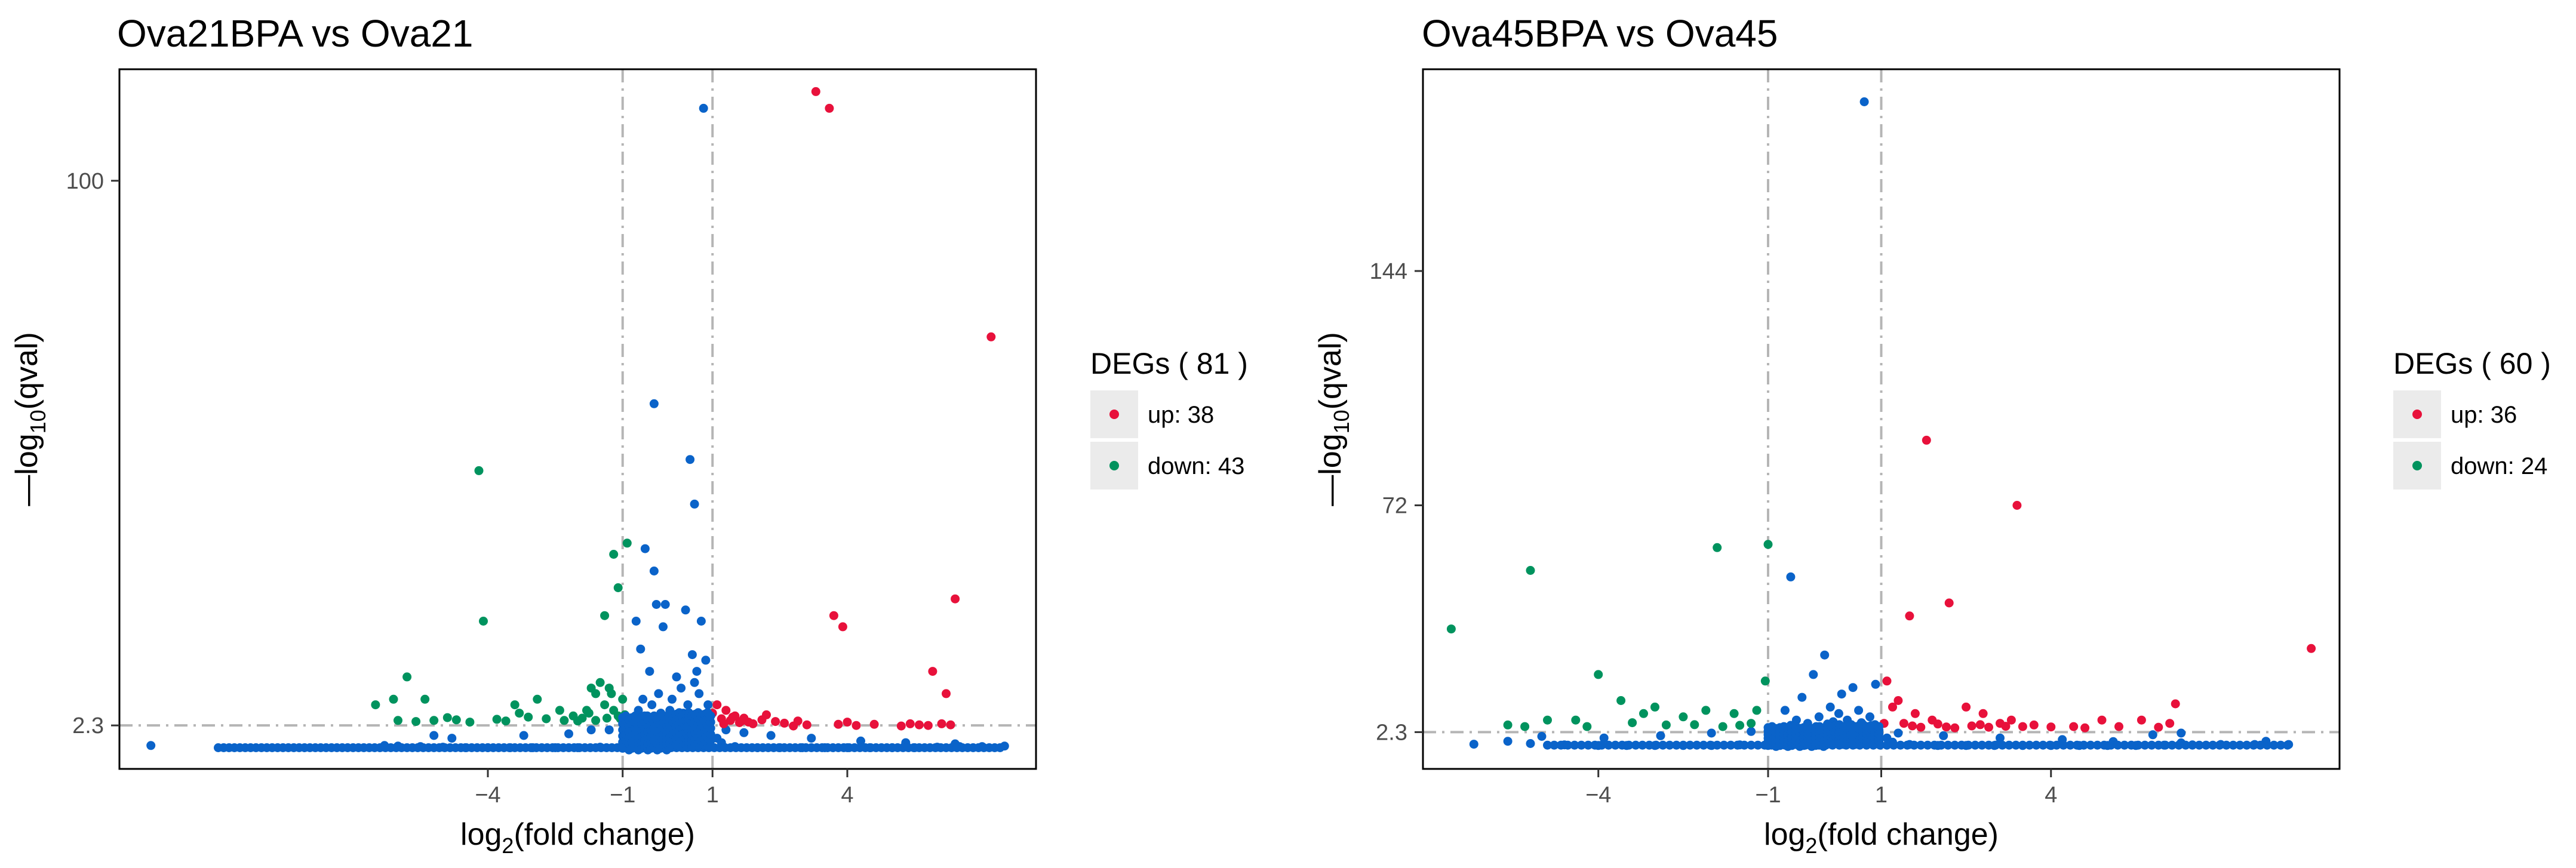 This screenshot has width=2576, height=868. I want to click on x-tick-label: −1, so click(622, 795).